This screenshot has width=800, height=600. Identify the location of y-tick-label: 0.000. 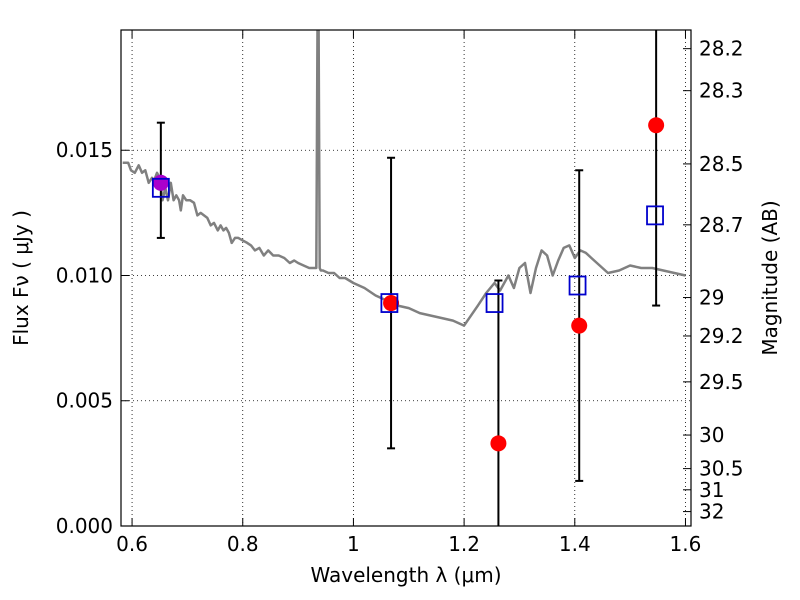
(84, 526).